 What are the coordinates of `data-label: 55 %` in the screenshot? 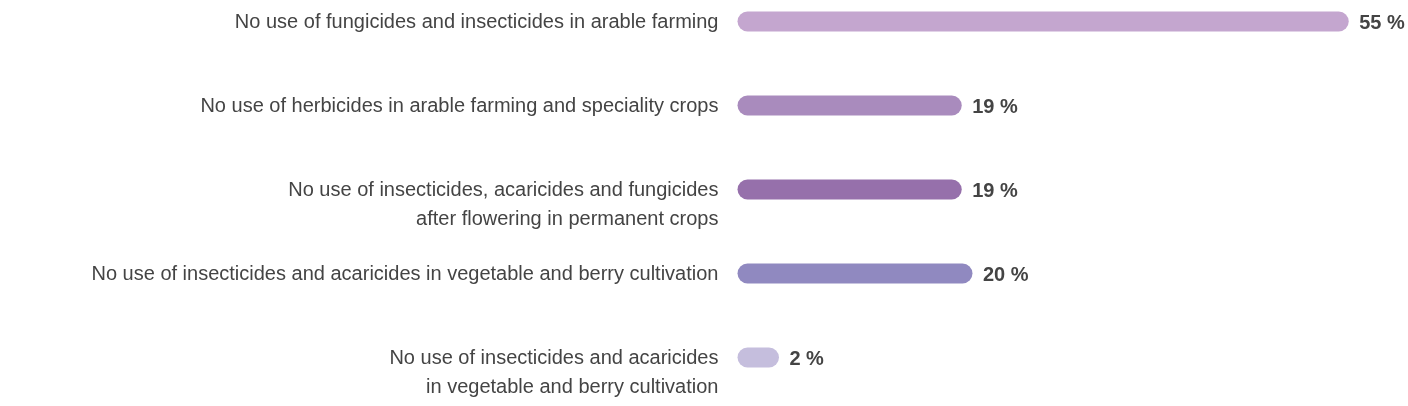 It's located at (1382, 21).